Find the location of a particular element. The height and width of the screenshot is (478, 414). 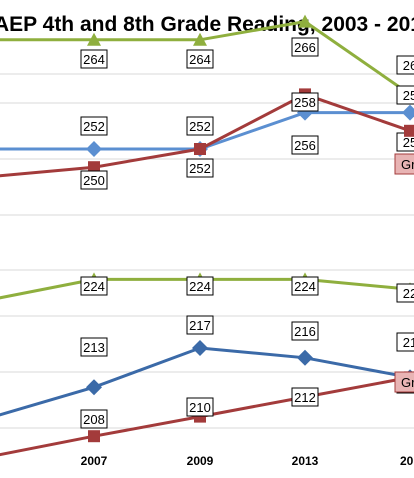

data-label-text: 258 is located at coordinates (305, 102).